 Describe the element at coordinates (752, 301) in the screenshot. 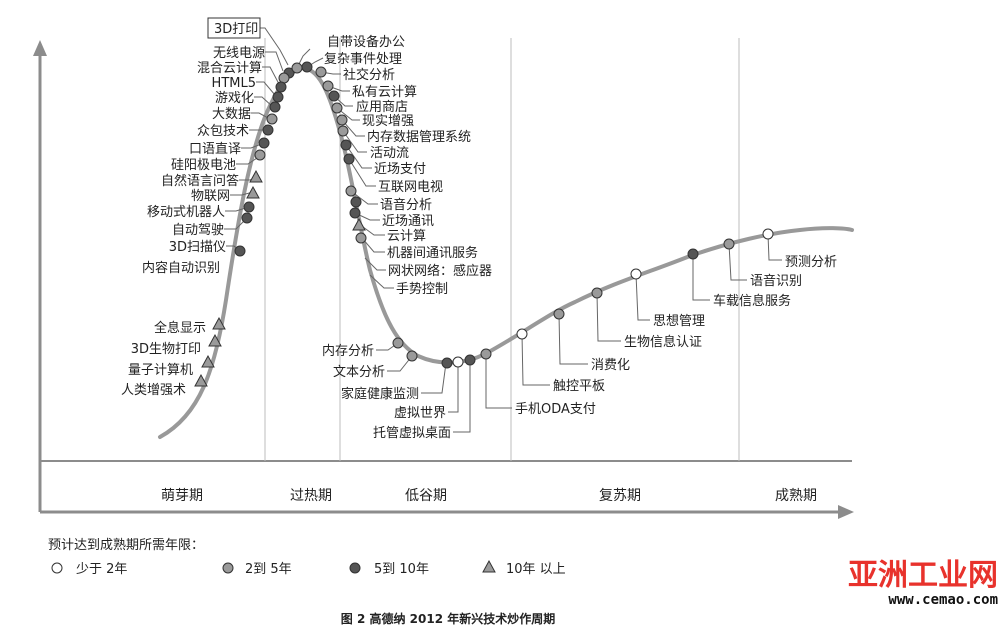

I see `label-telematics: 车载信息服务` at that location.